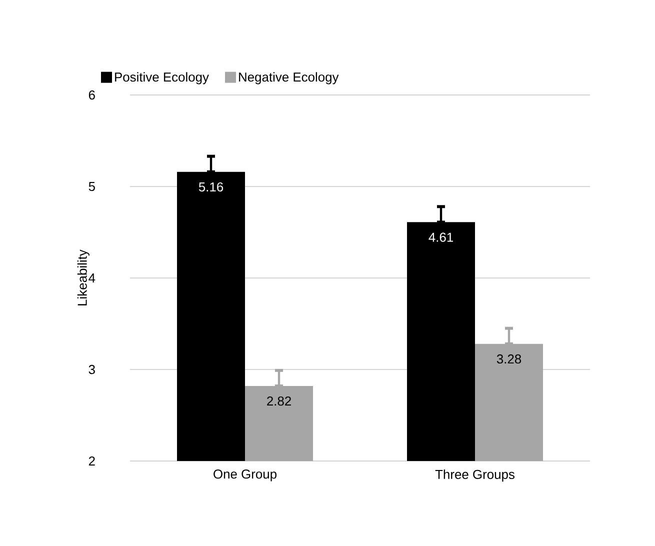 The height and width of the screenshot is (546, 655). What do you see at coordinates (440, 237) in the screenshot?
I see `data-label: 4.61` at bounding box center [440, 237].